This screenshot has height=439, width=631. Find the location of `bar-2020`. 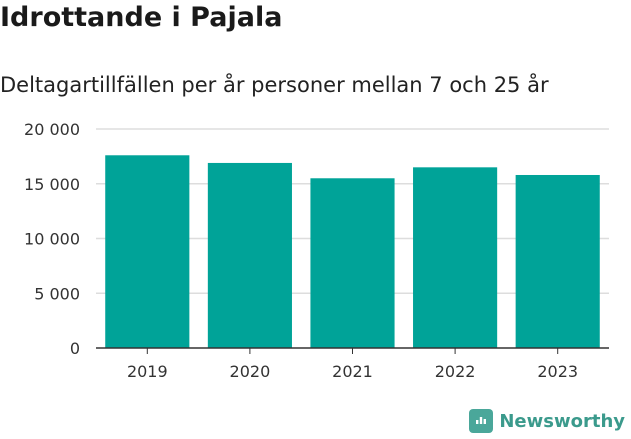

bar-2020 is located at coordinates (249, 255).